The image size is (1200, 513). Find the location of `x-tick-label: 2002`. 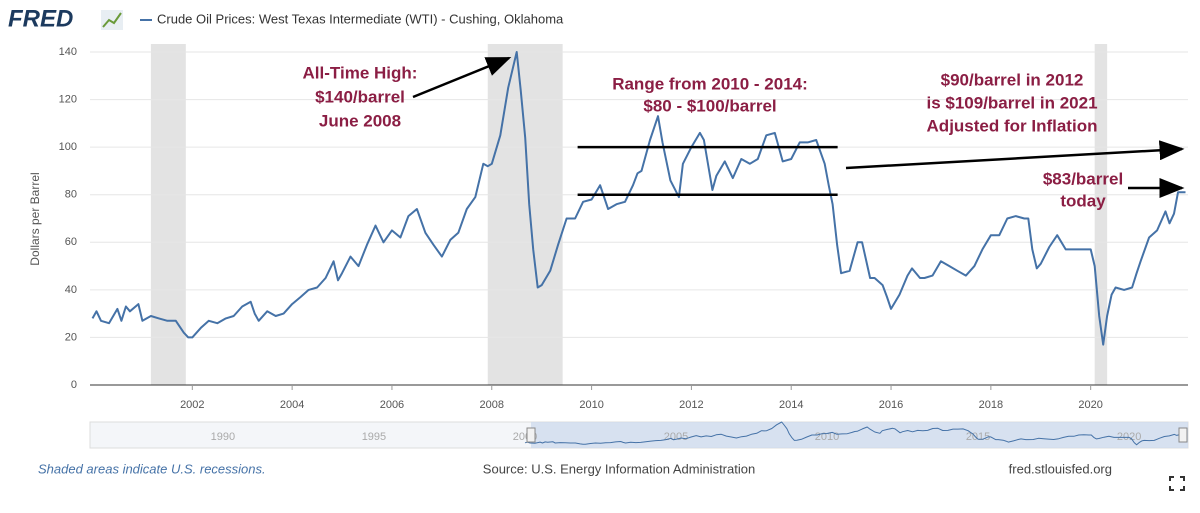

x-tick-label: 2002 is located at coordinates (192, 405).